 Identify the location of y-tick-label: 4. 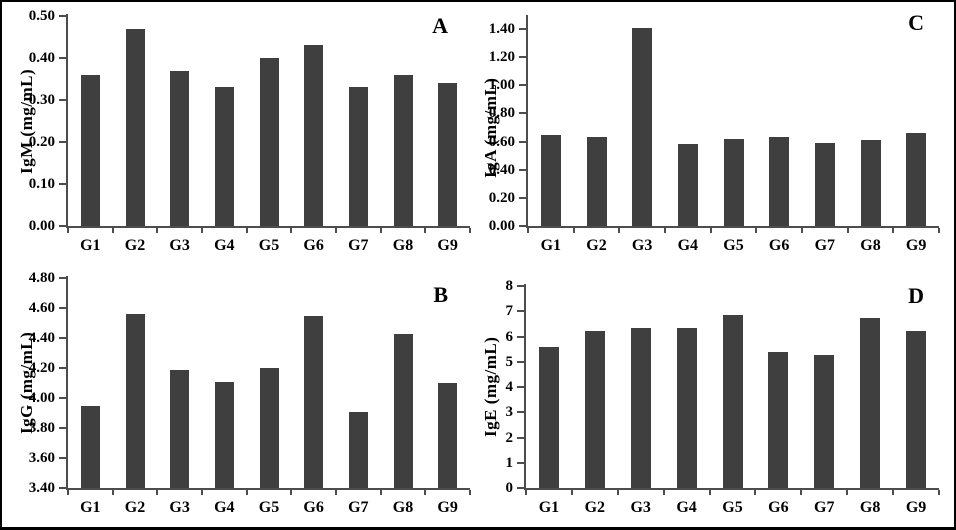
(509, 387).